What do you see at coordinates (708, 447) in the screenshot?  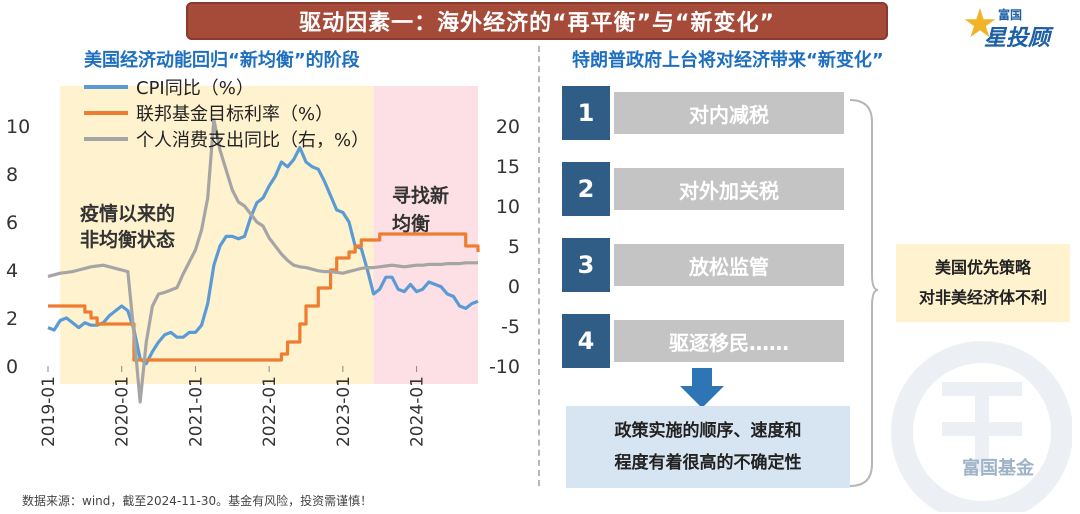 I see `uncertainty-box: 政策实施的顺序、速度和 程度有着很高的不确定性` at bounding box center [708, 447].